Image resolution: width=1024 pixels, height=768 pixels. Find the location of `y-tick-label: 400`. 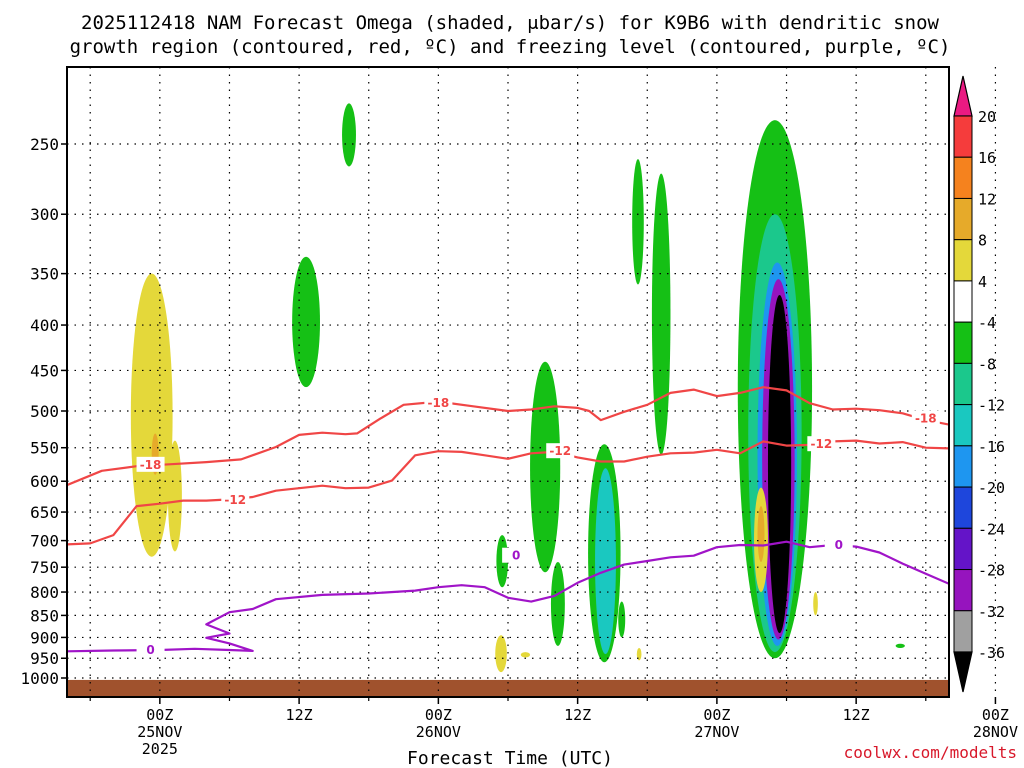

y-tick-label: 400 is located at coordinates (44, 325).